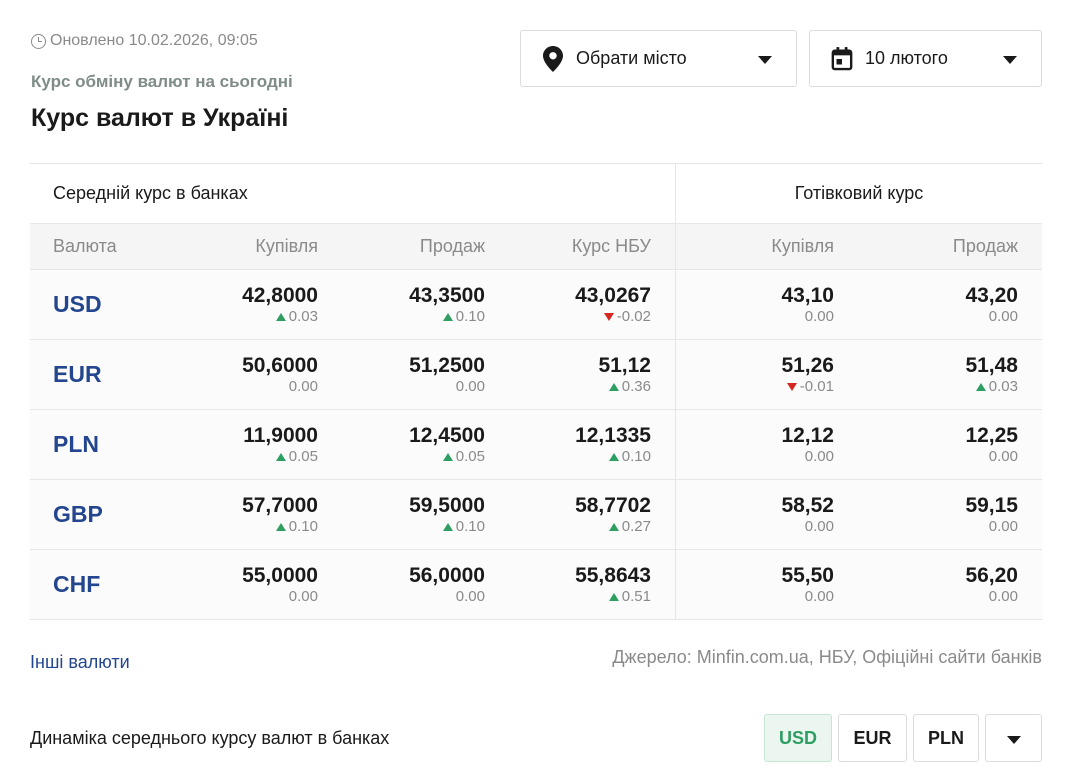 This screenshot has height=774, width=1080. I want to click on cash-sell-value: 51,48, so click(991, 365).